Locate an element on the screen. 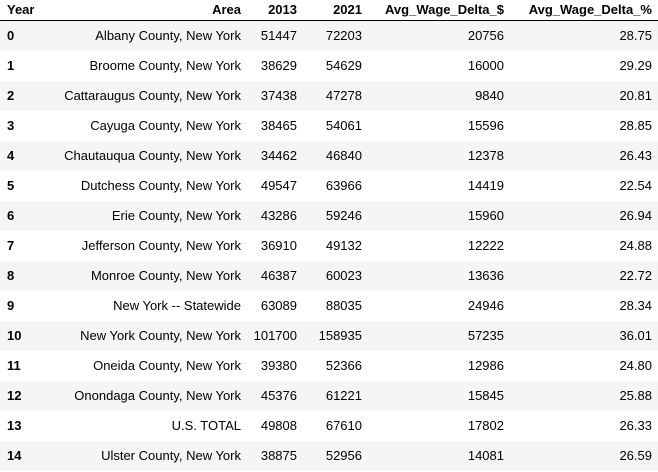 The height and width of the screenshot is (472, 658). cell-avg-wage-delta-usd: 12378 is located at coordinates (485, 155).